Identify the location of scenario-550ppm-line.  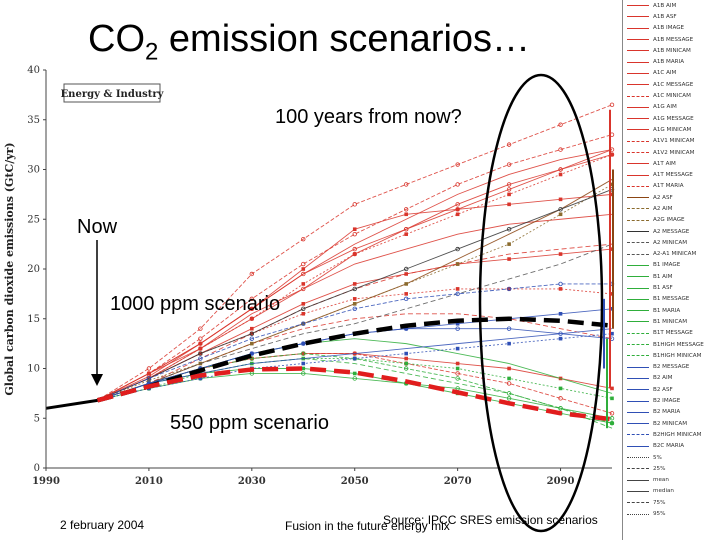
(354, 394).